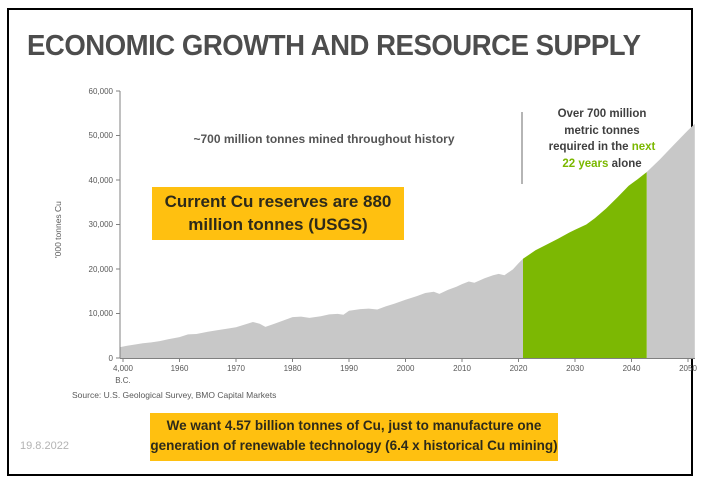 This screenshot has height=486, width=704. I want to click on text-run: alone, so click(625, 163).